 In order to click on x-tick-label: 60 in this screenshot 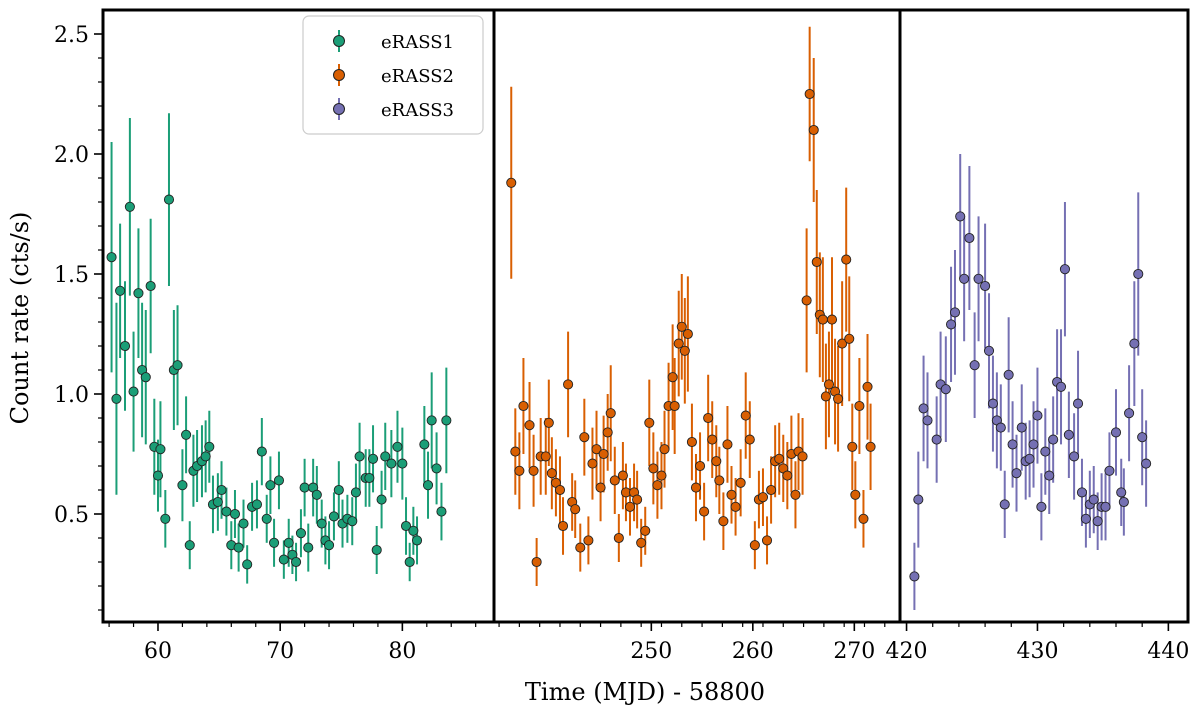, I will do `click(158, 651)`.